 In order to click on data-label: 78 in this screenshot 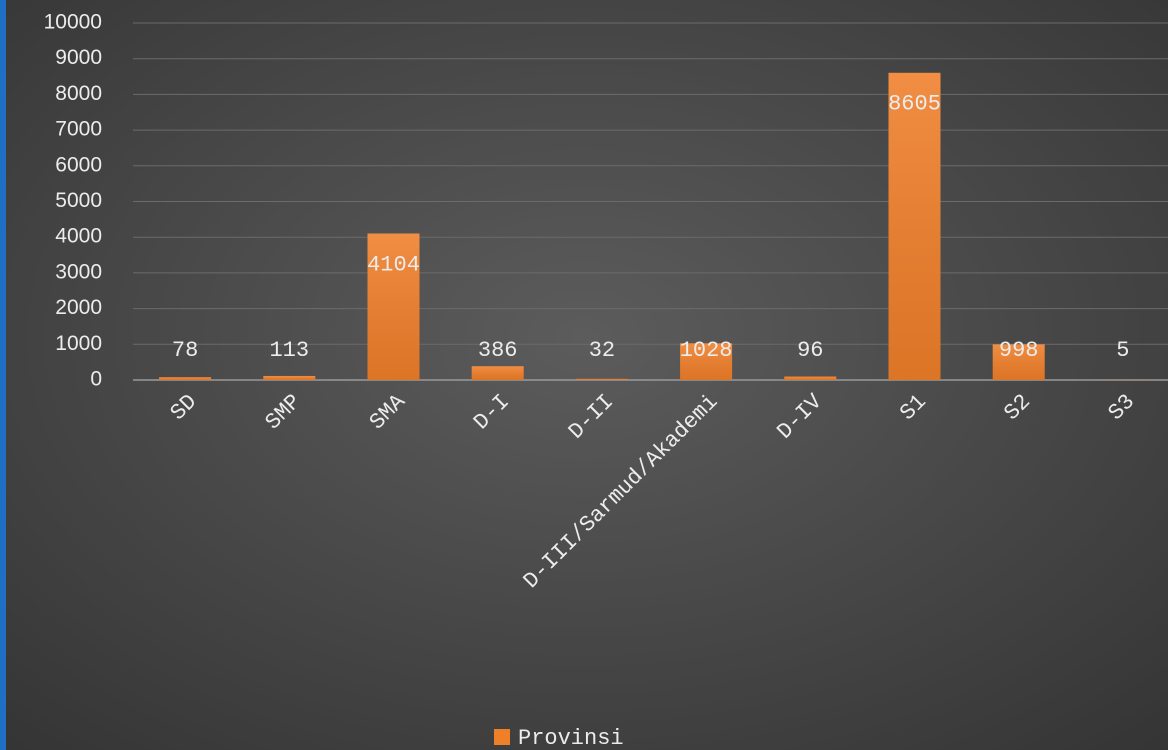, I will do `click(185, 350)`.